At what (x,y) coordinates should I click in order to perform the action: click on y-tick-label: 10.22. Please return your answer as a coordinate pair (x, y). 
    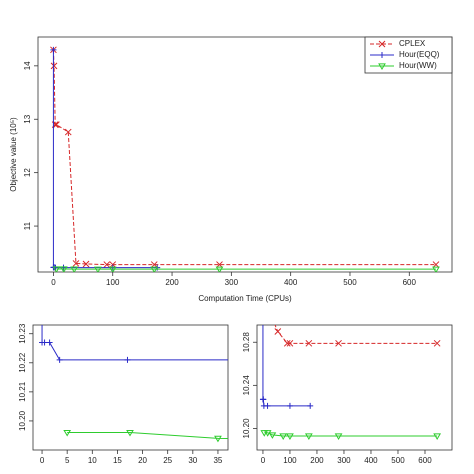
    Looking at the image, I should click on (22, 362).